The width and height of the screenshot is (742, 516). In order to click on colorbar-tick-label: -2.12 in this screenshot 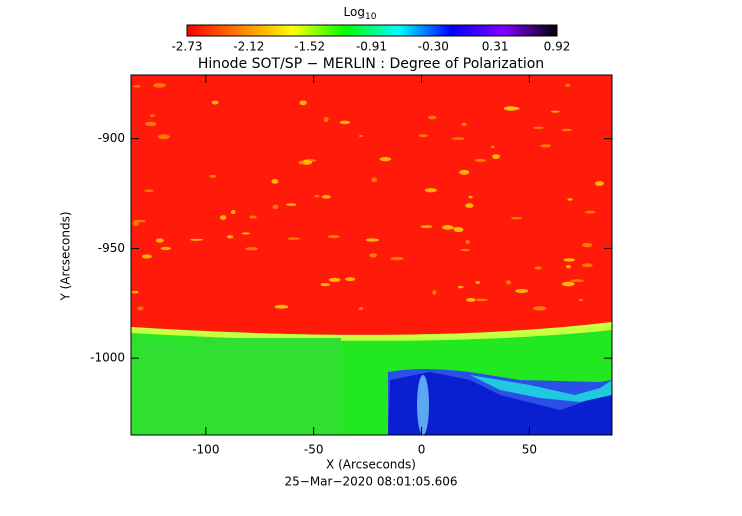, I will do `click(248, 47)`.